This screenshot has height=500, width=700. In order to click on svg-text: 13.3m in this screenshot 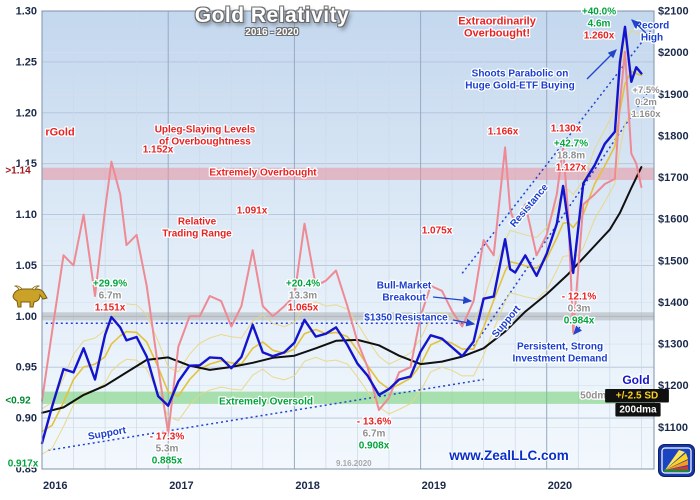, I will do `click(303, 296)`.